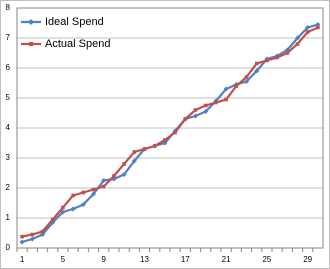  Describe the element at coordinates (103, 259) in the screenshot. I see `x-tick-label: 9` at that location.